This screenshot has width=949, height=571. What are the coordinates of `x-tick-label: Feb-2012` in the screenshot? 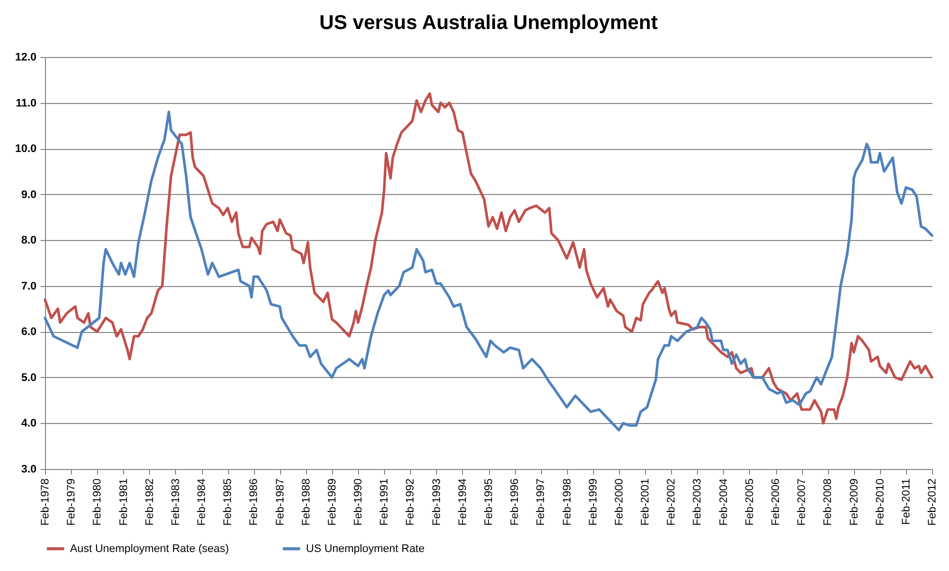 It's located at (932, 502).